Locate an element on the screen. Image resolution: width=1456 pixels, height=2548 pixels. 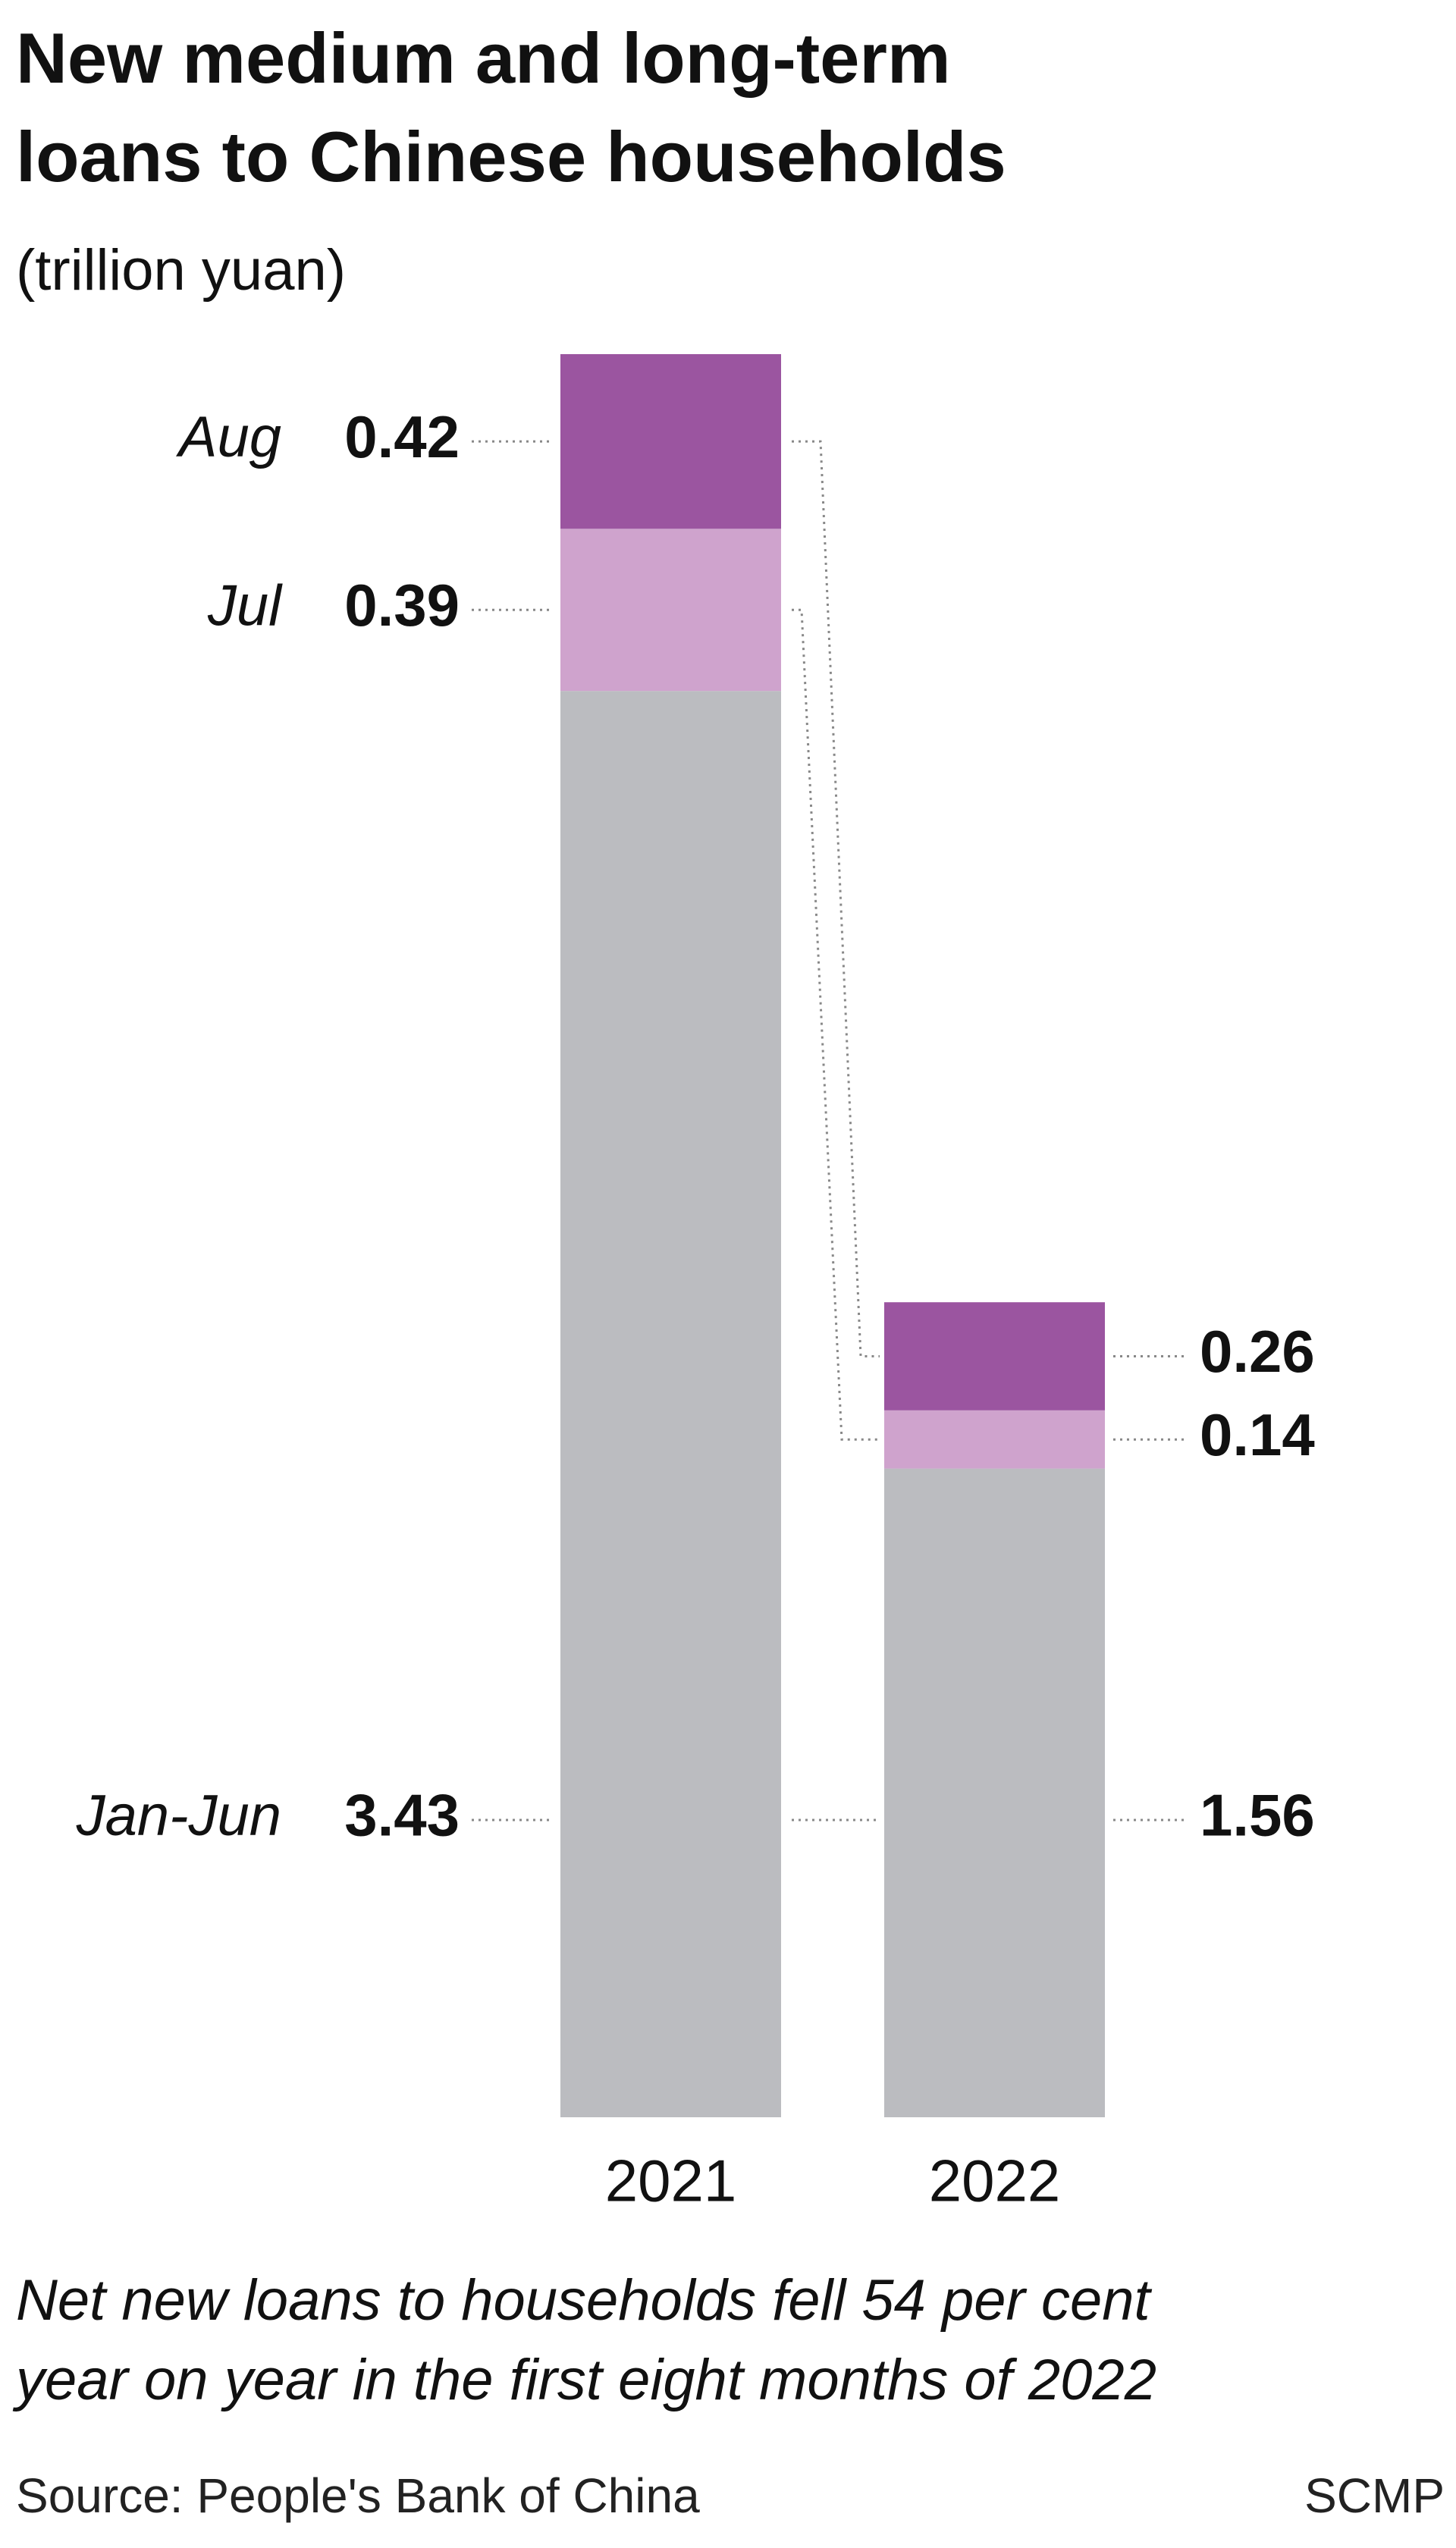
chart-title: loans to Chinese households is located at coordinates (511, 156).